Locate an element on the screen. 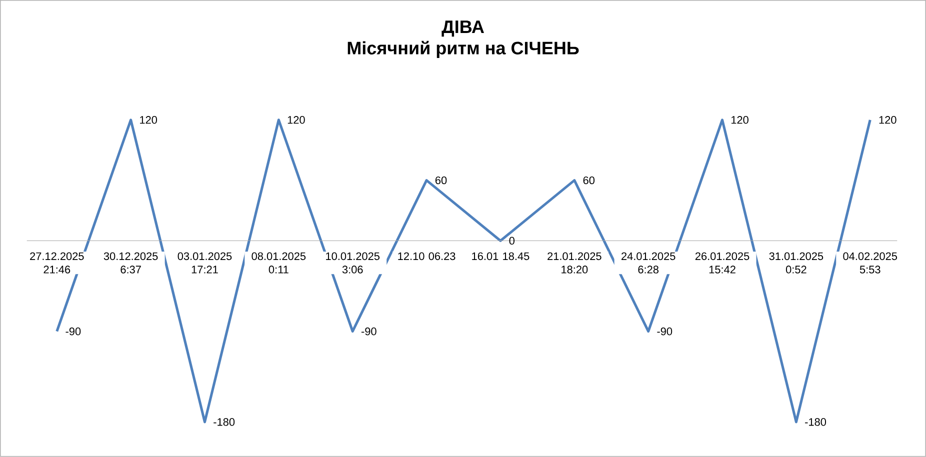 This screenshot has width=926, height=457. x-tick-label: 03.01.2025 17:21 is located at coordinates (205, 263).